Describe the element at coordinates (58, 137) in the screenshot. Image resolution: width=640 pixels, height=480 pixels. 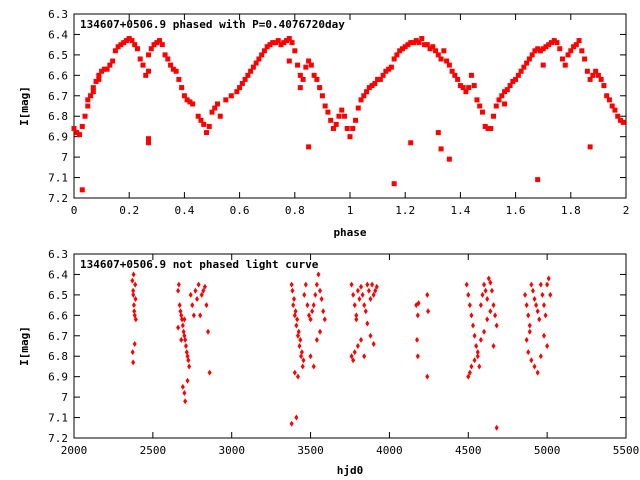
I see `y-tick-label: 6.9` at that location.